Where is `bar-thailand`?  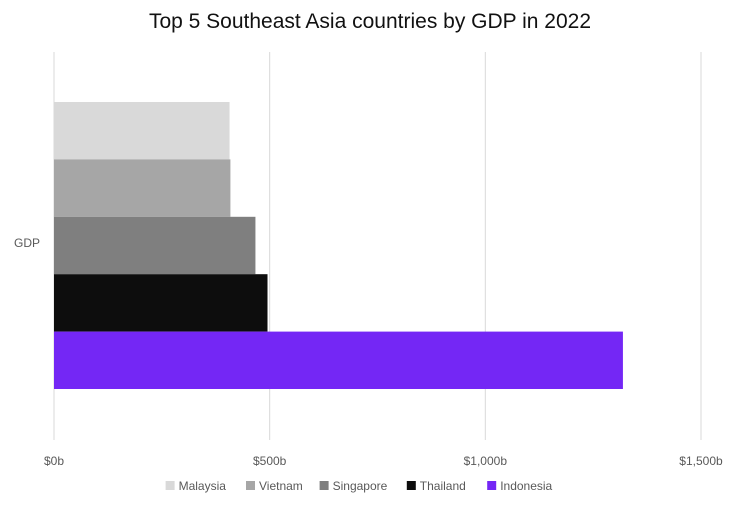
bar-thailand is located at coordinates (161, 303).